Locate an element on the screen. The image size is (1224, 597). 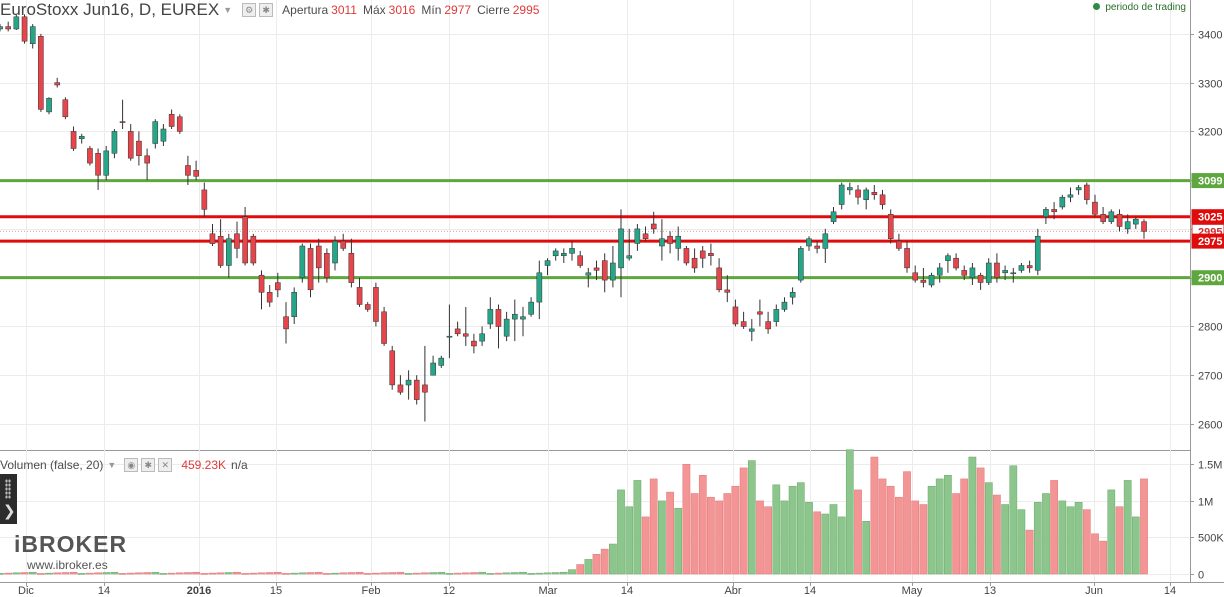
close-value: 2995 is located at coordinates (526, 10).